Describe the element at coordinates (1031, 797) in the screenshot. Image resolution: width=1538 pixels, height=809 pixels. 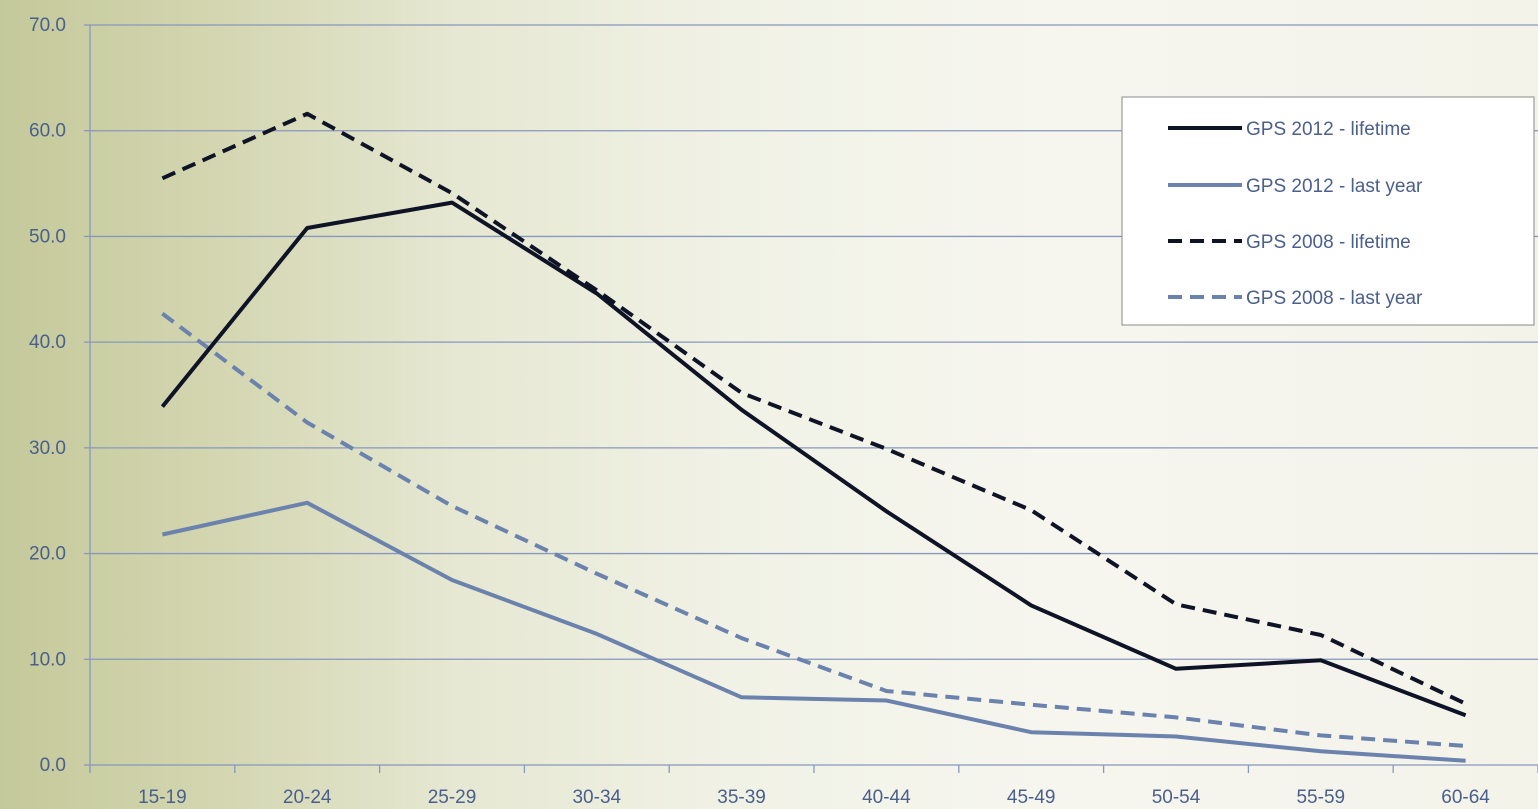
I see `x-tick-label: 45-49` at that location.